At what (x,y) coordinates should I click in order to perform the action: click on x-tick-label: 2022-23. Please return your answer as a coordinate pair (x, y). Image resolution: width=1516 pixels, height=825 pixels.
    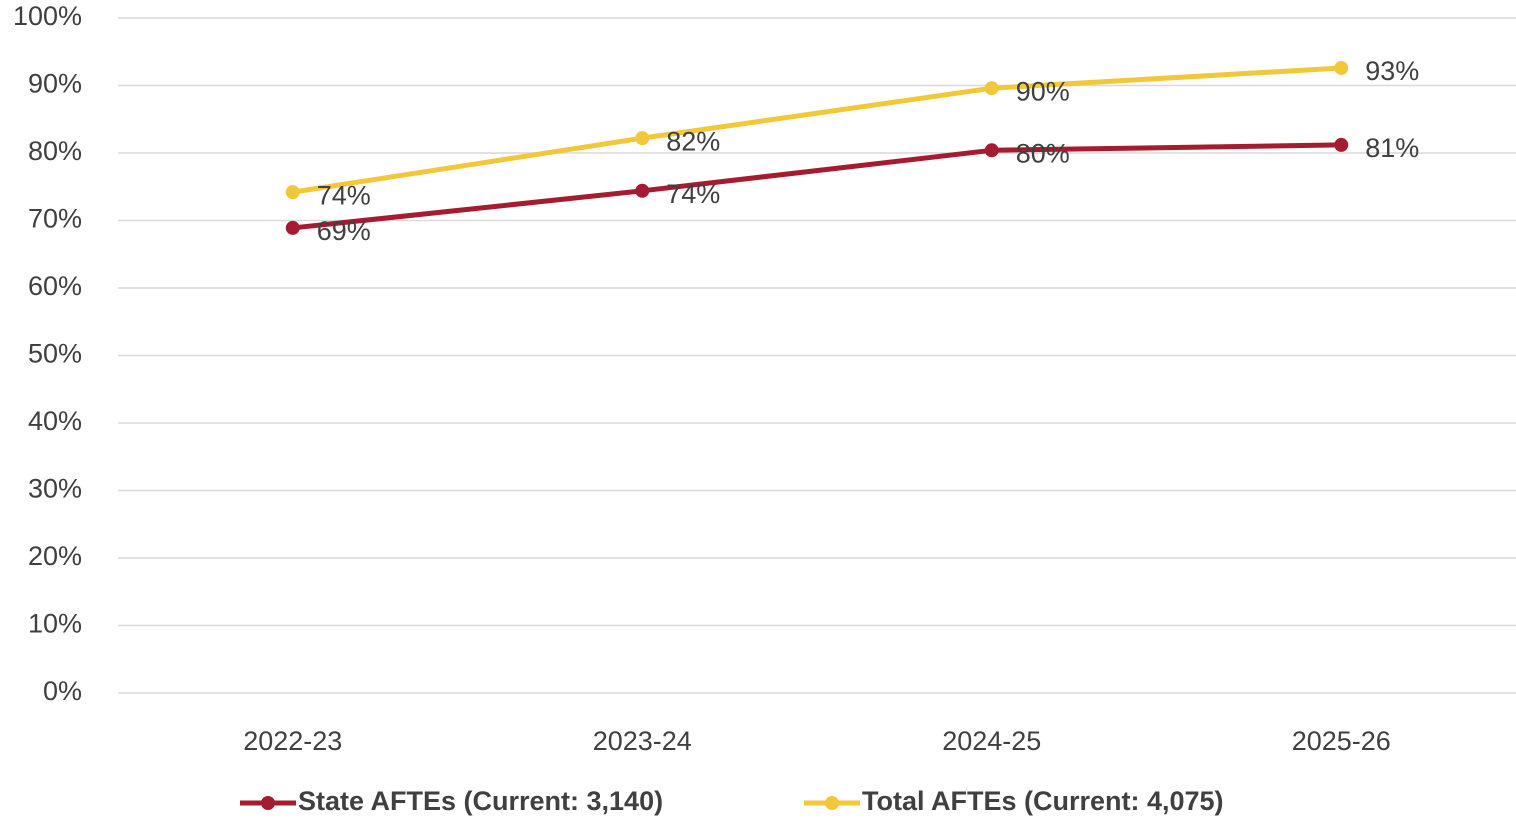
    Looking at the image, I should click on (292, 741).